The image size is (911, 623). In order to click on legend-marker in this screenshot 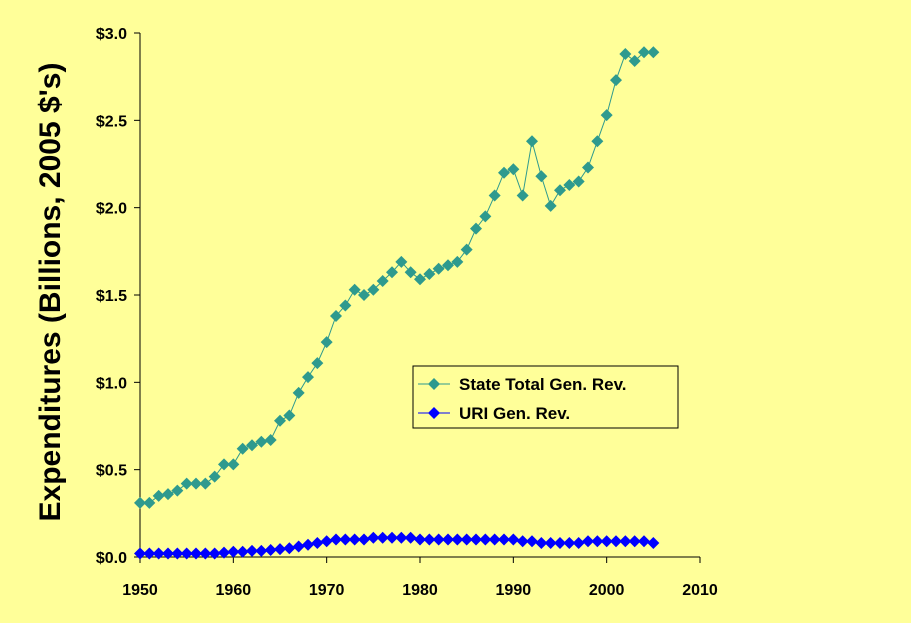, I will do `click(434, 413)`.